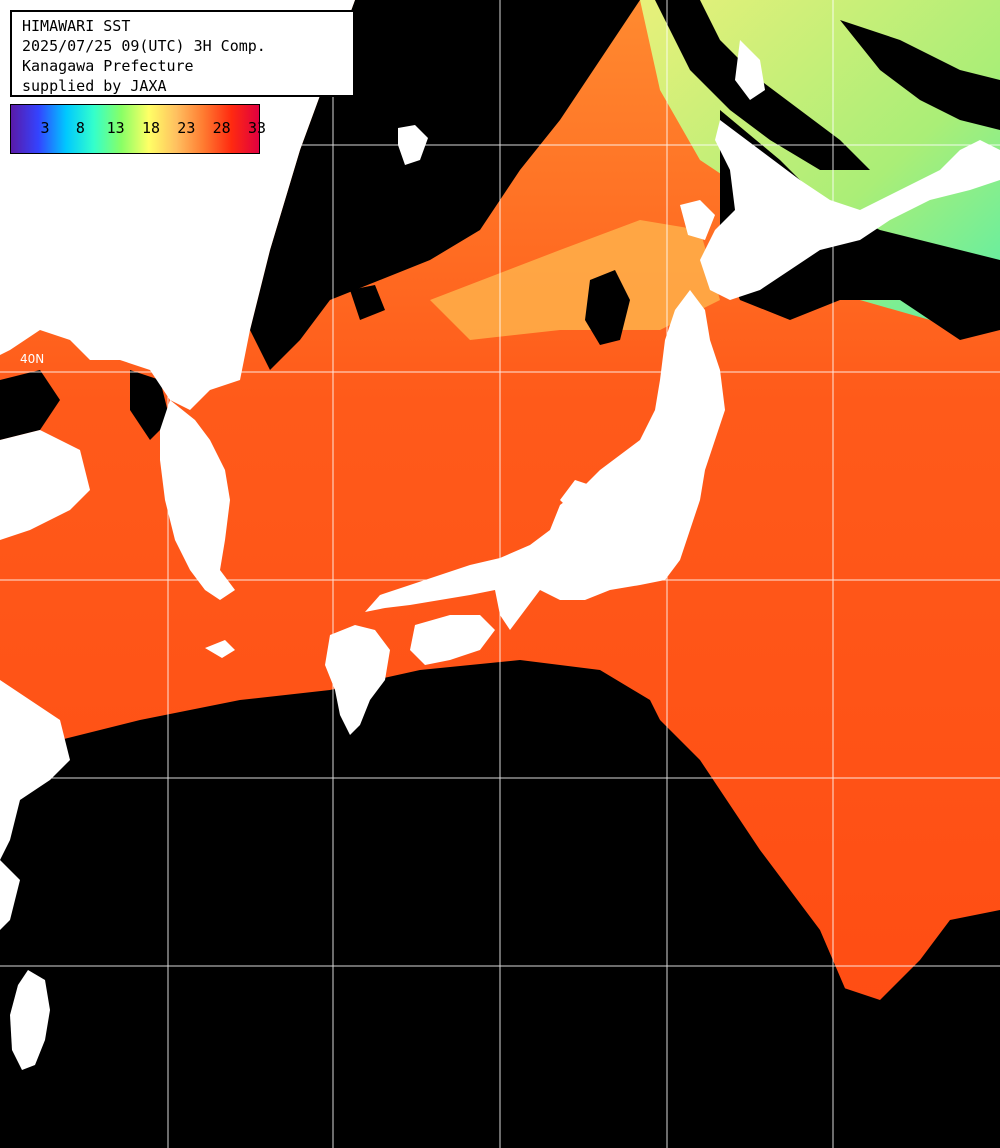 The image size is (1000, 1148). I want to click on map-datetime: 2025/07/25 09(UTC) 3H Comp., so click(144, 46).